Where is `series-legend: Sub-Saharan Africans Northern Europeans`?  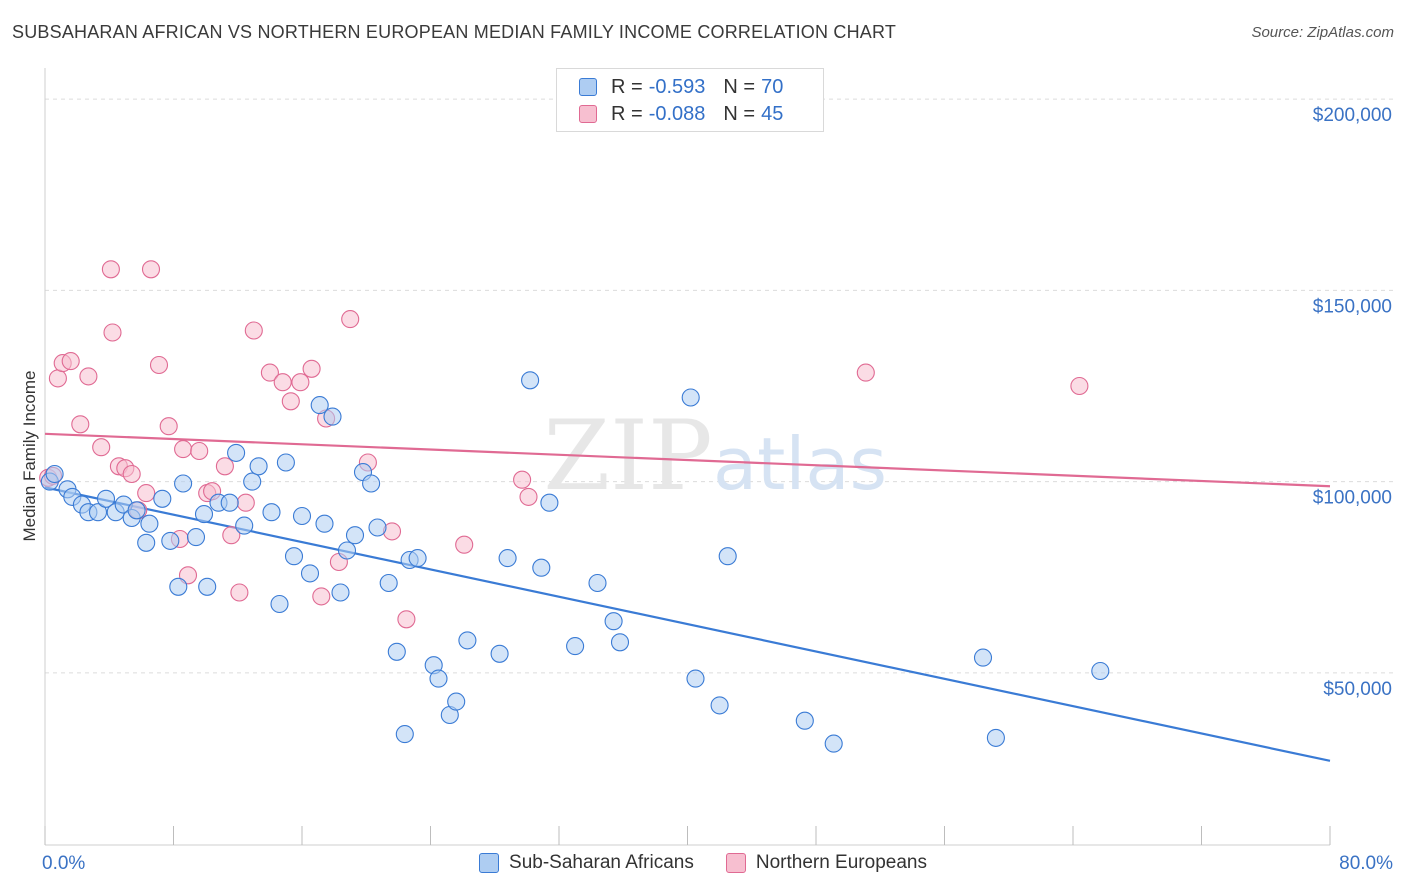
series-legend: Sub-Saharan Africans Northern Europeans is located at coordinates (703, 863).